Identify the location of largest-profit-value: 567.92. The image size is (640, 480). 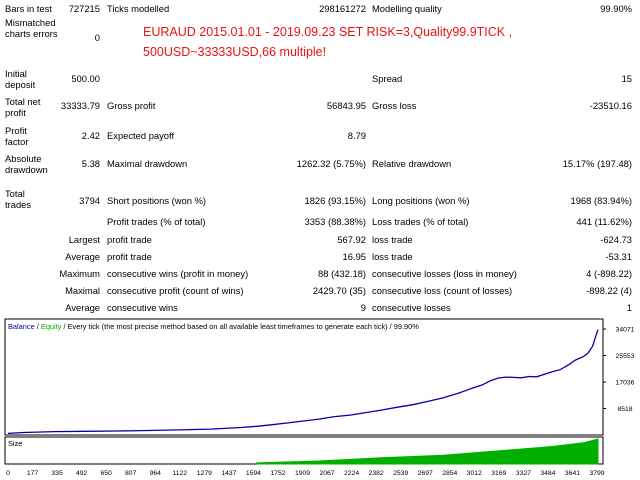
(351, 239).